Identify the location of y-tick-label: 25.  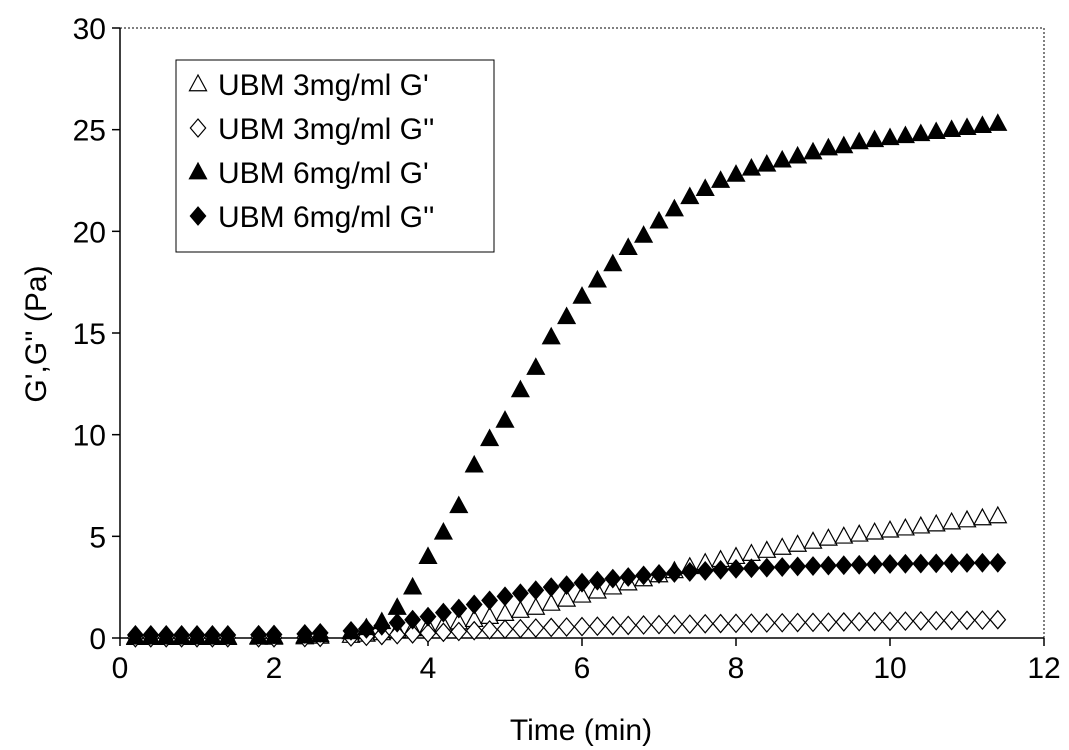
(89, 131).